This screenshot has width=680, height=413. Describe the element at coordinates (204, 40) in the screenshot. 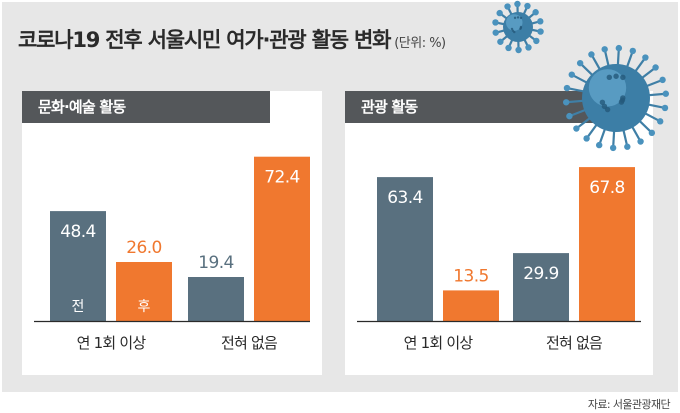

I see `chart-title-text: 코로나19 전후 서울시민 여가·관광 활동 변화` at that location.